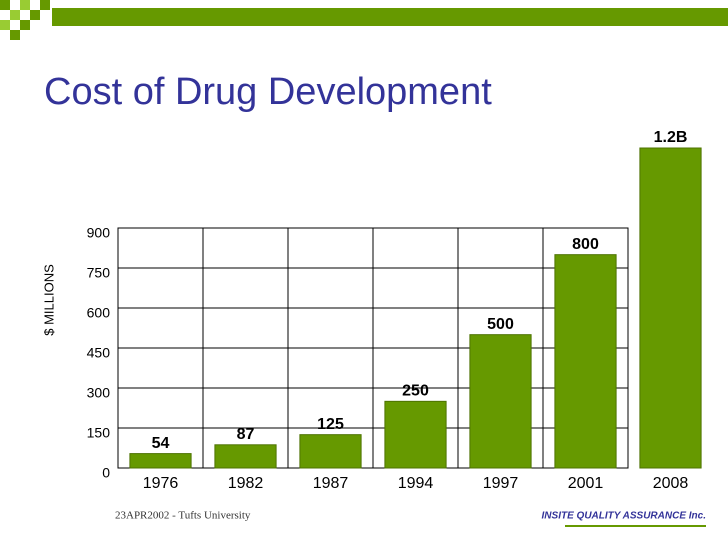 This screenshot has width=728, height=546. Describe the element at coordinates (99, 353) in the screenshot. I see `y-tick-label: 450` at that location.